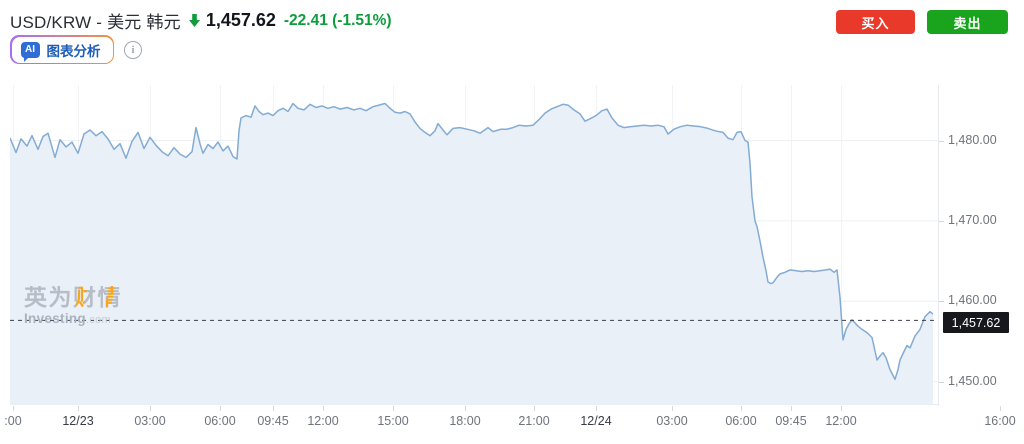  Describe the element at coordinates (1000, 421) in the screenshot. I see `x-axis-time-label: 16:00` at that location.